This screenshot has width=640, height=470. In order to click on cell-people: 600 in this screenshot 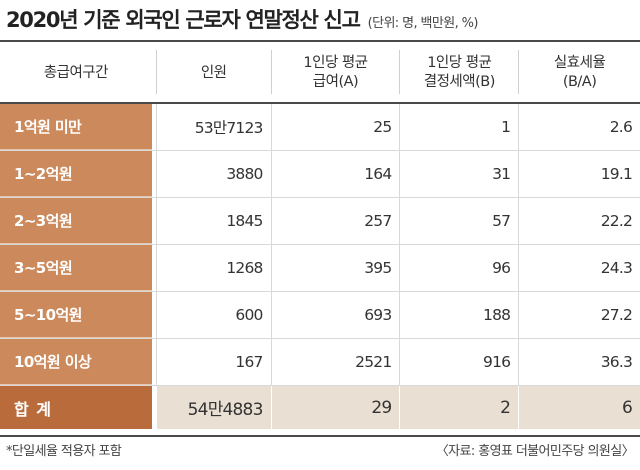, I will do `click(249, 315)`.